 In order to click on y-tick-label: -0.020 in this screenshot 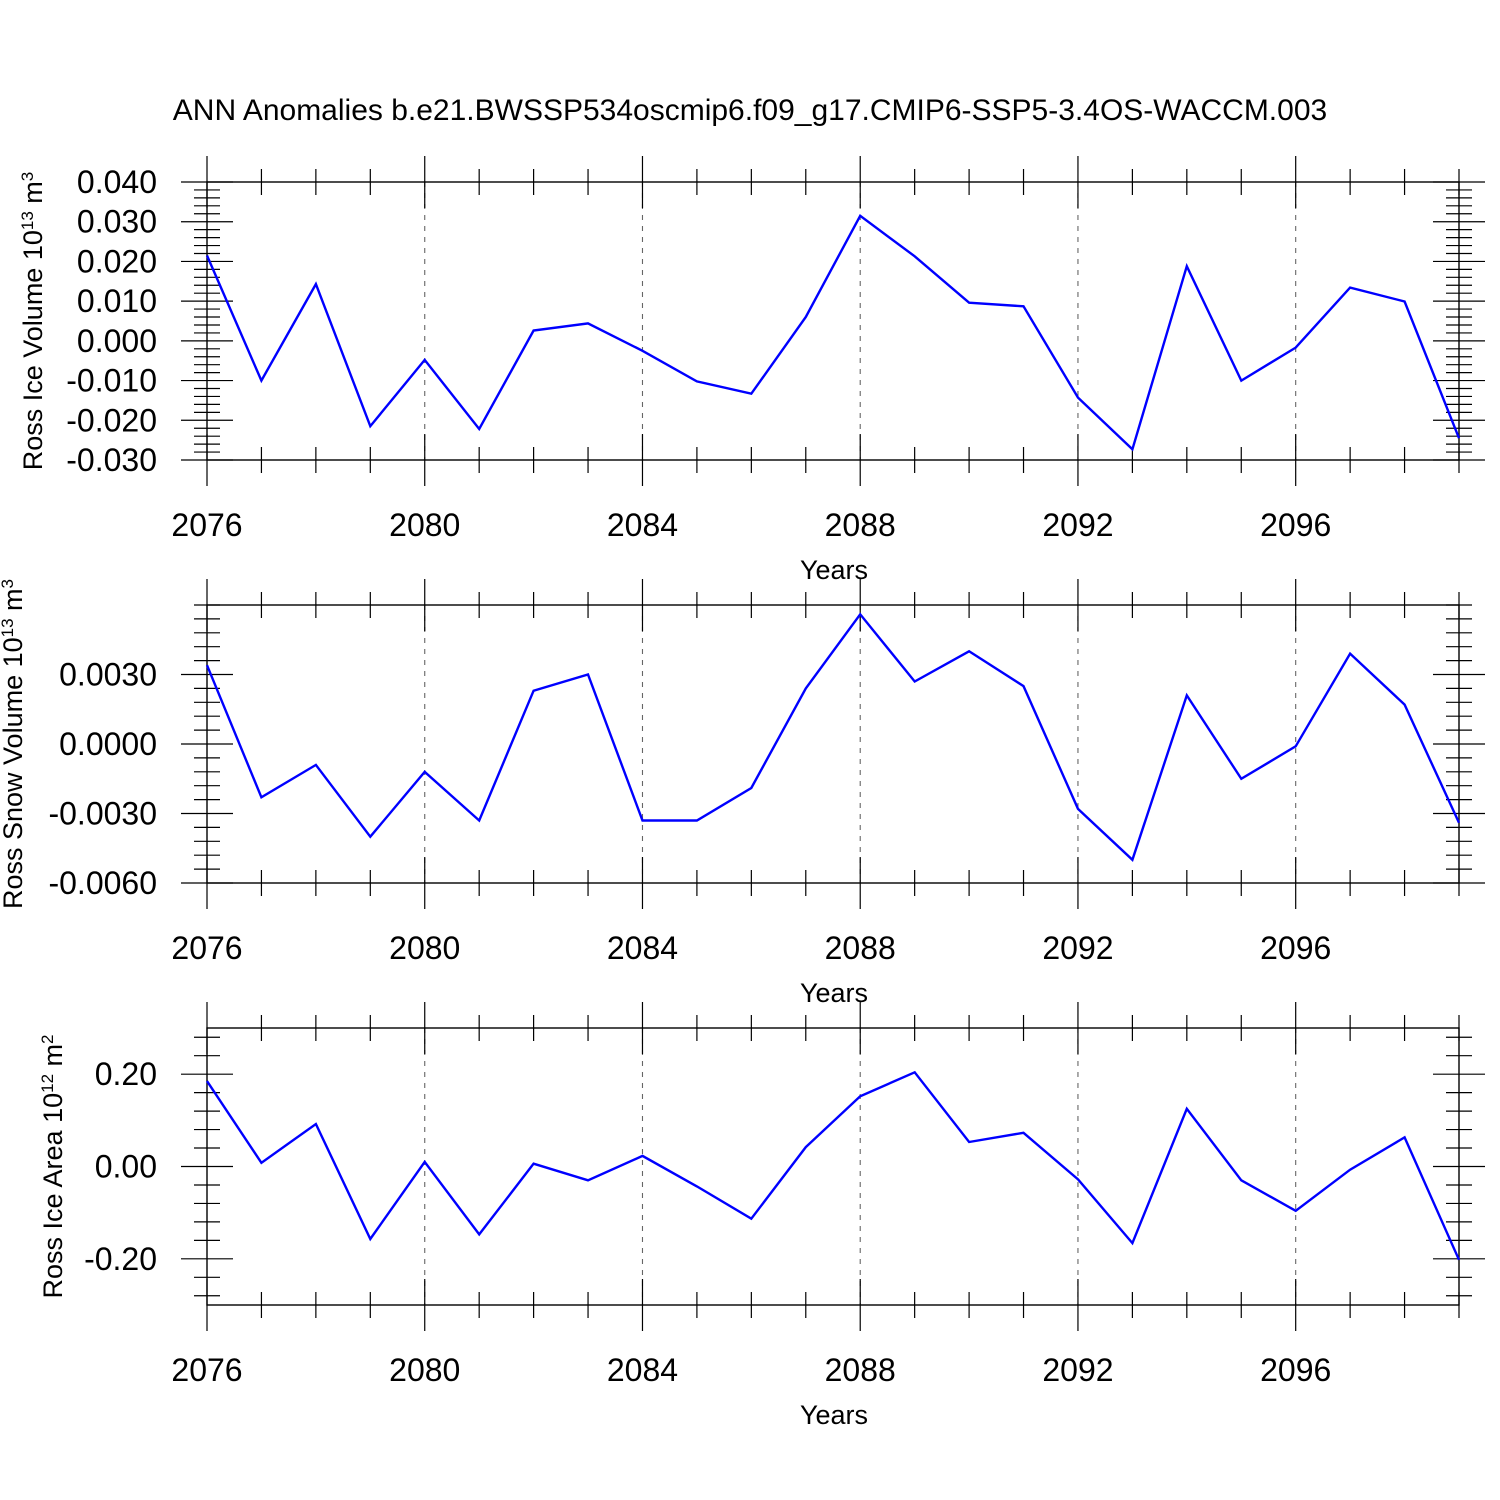, I will do `click(111, 420)`.